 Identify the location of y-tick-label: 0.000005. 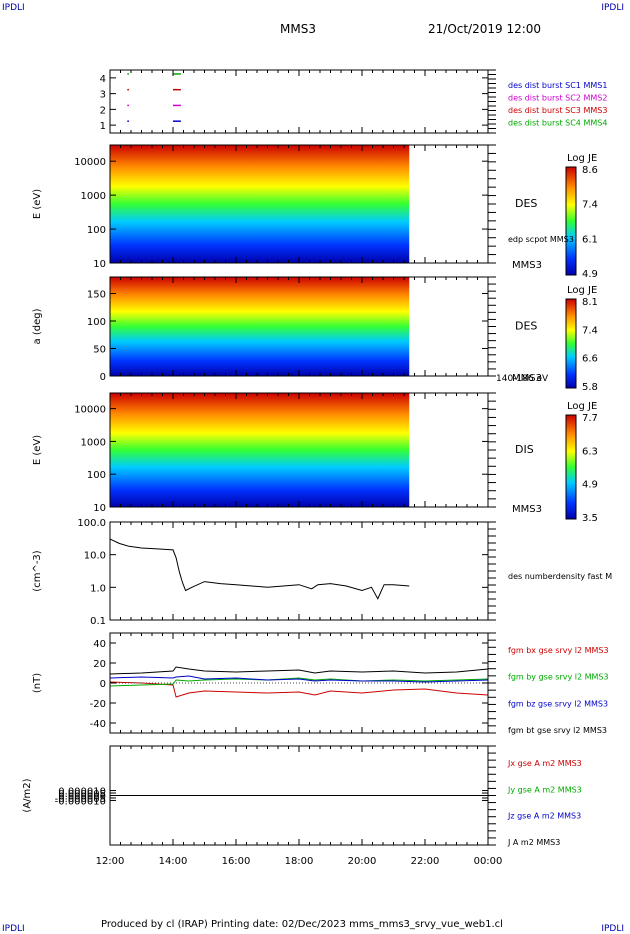
(82, 794).